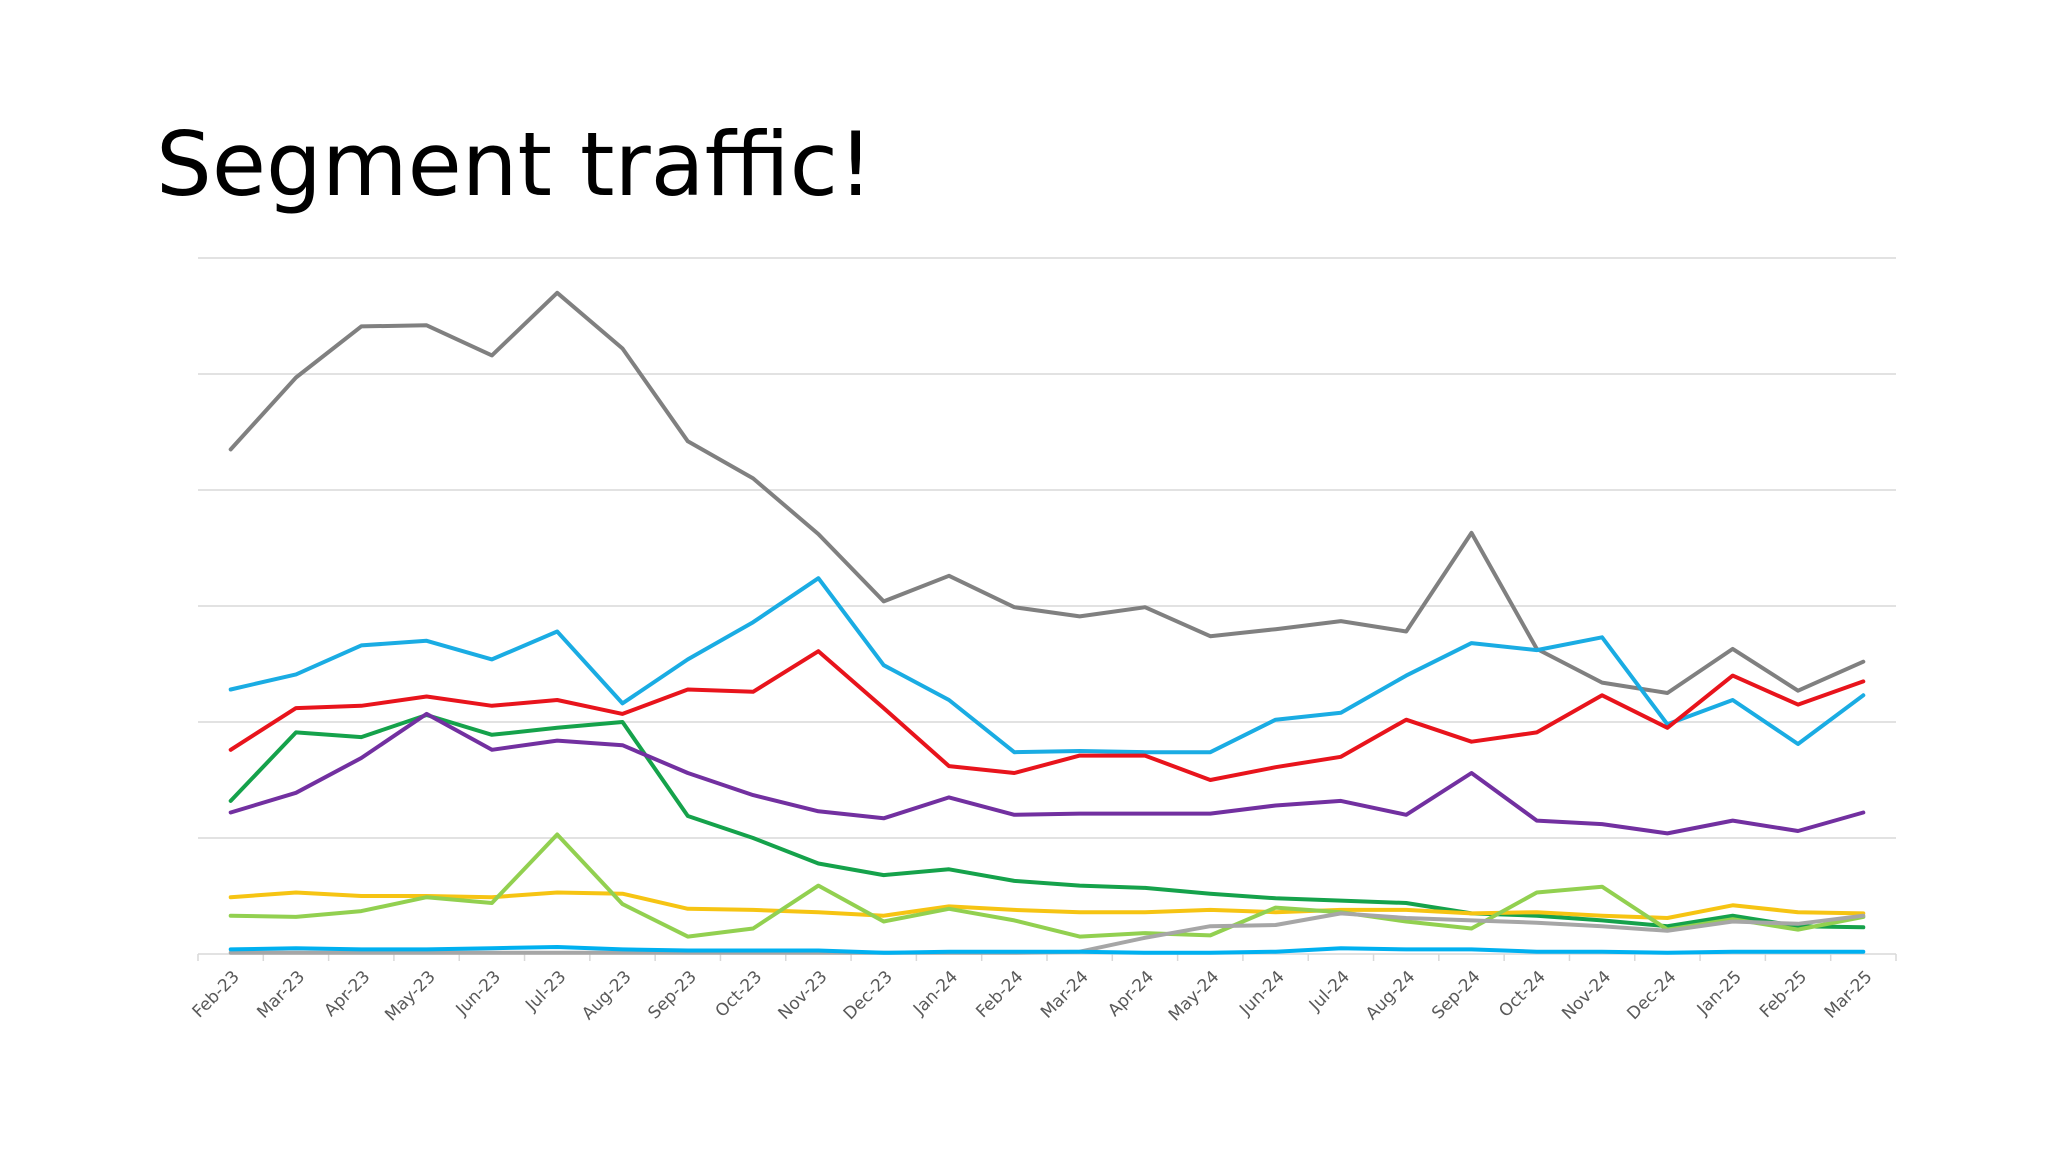 The width and height of the screenshot is (2048, 1152). I want to click on x-tick-label: Jan-25, so click(1719, 993).